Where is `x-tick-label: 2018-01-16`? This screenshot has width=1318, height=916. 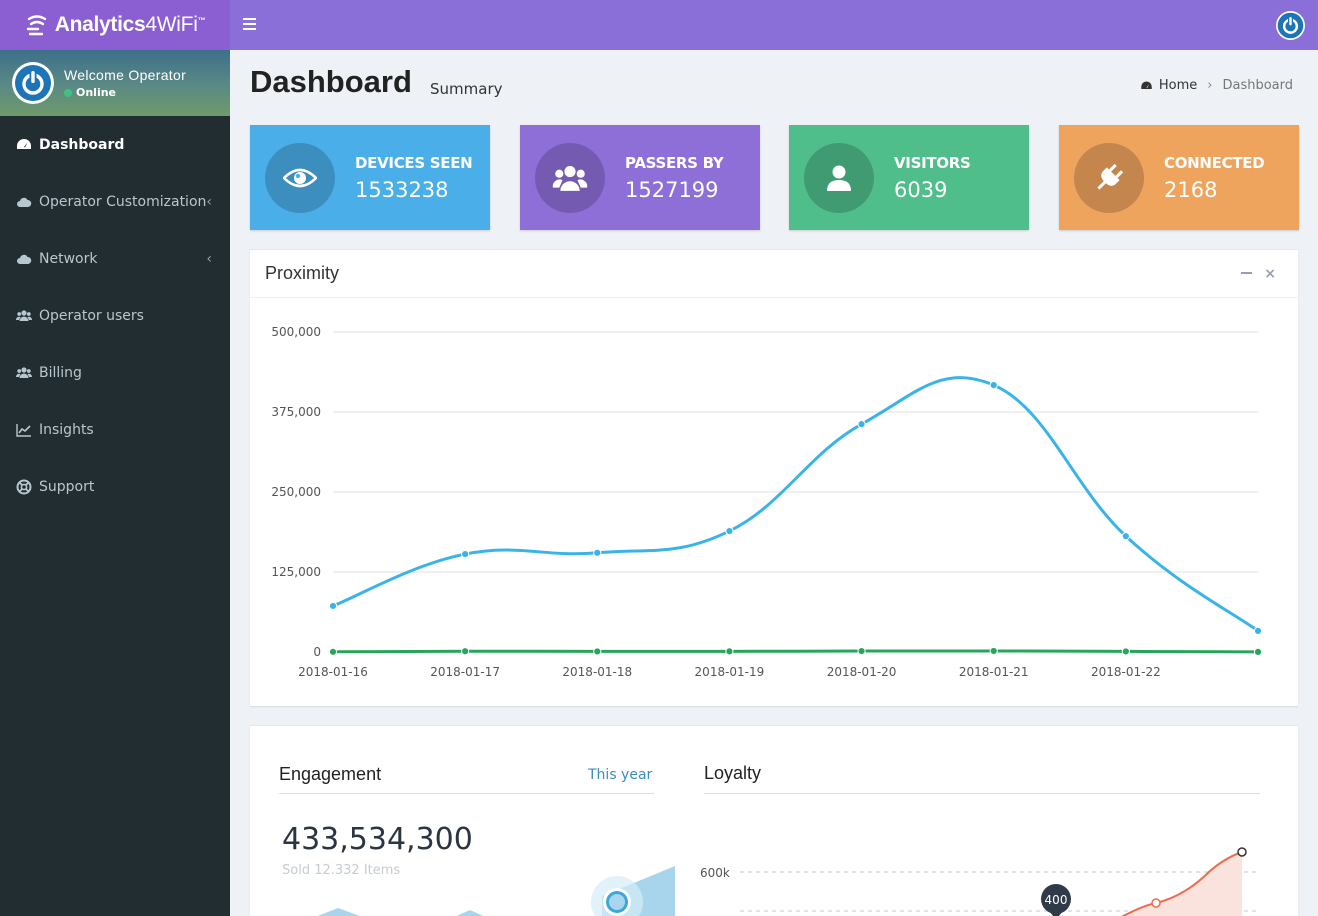
x-tick-label: 2018-01-16 is located at coordinates (333, 672).